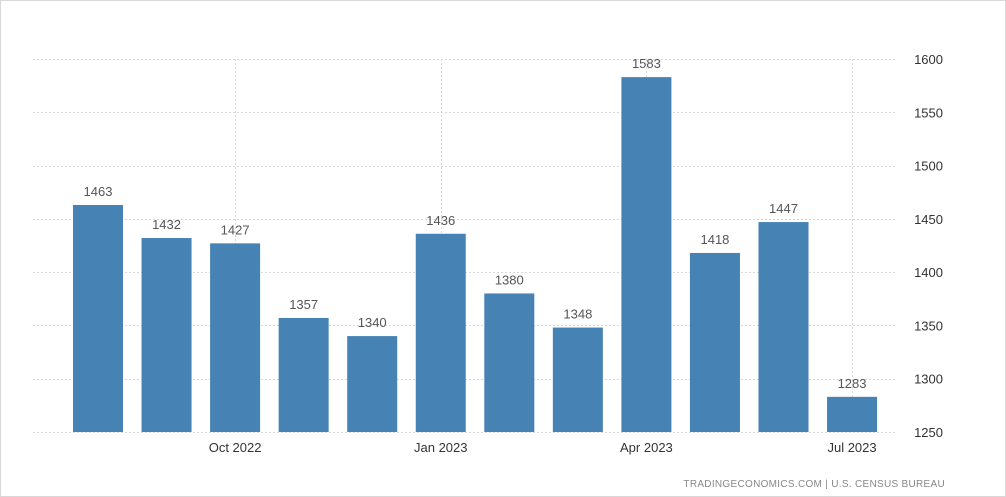 The image size is (1006, 497). Describe the element at coordinates (303, 304) in the screenshot. I see `bar-value-label: 1357` at that location.